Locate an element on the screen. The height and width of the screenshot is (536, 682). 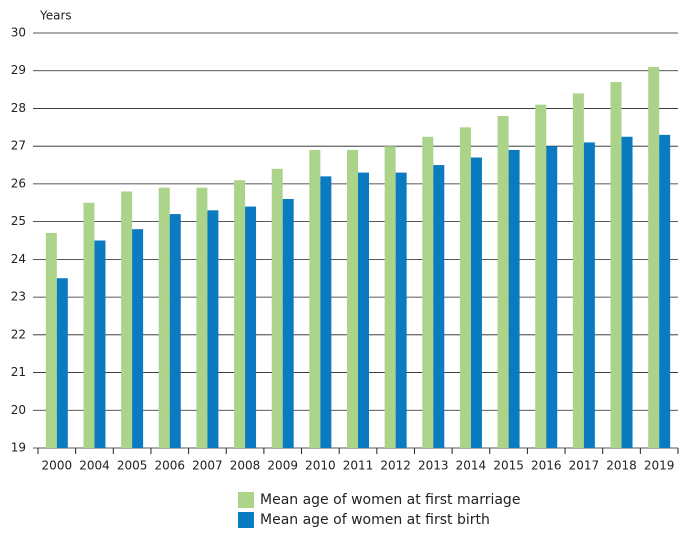
x-tick-label: 2013 is located at coordinates (433, 466).